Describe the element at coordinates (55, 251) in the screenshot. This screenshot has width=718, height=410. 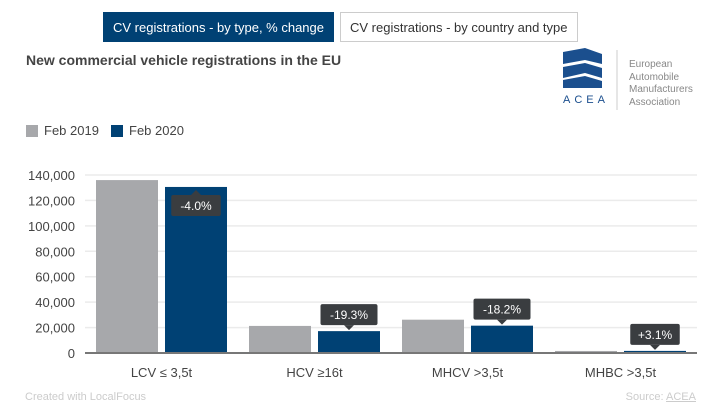
I see `y-tick-label: 80,000` at that location.